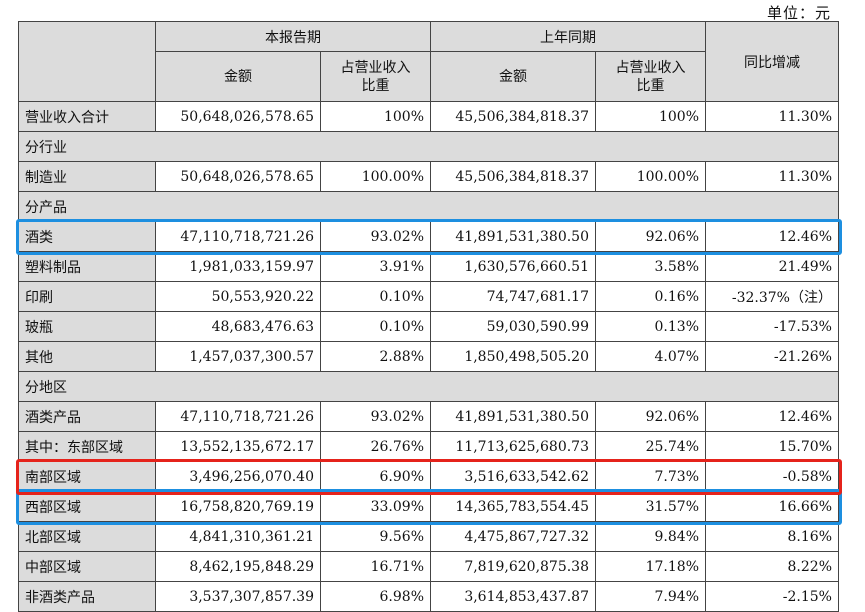  What do you see at coordinates (87, 266) in the screenshot?
I see `row-label: 塑料制品` at bounding box center [87, 266].